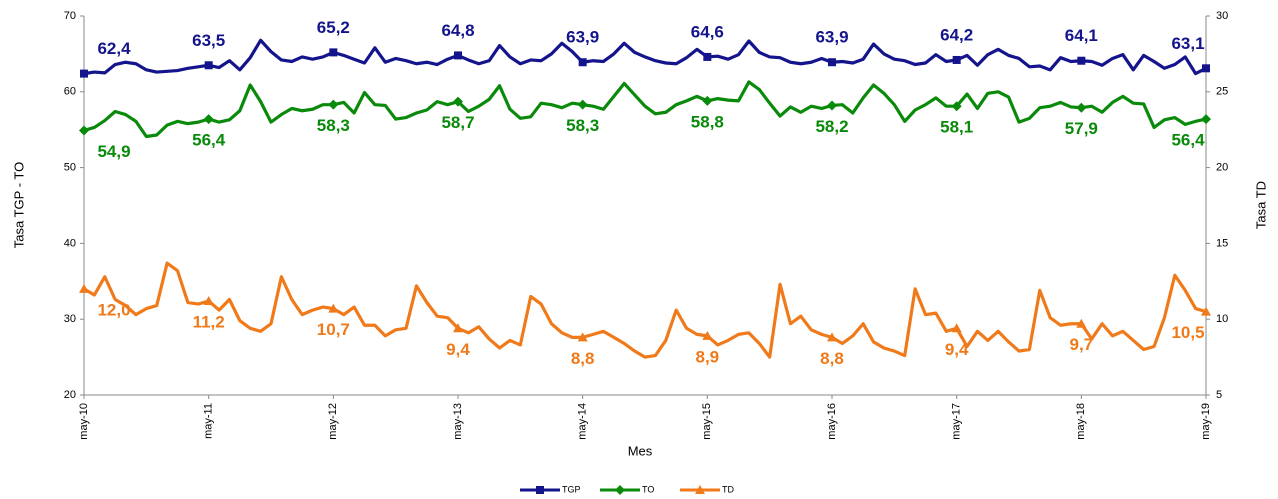 Image resolution: width=1278 pixels, height=499 pixels. What do you see at coordinates (1206, 421) in the screenshot?
I see `x-tick-label: may-19` at bounding box center [1206, 421].